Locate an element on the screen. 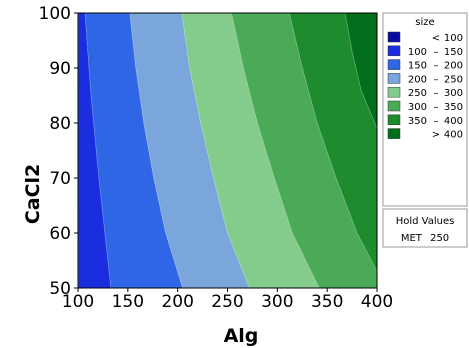  y-tick-label: 90 is located at coordinates (60, 69).